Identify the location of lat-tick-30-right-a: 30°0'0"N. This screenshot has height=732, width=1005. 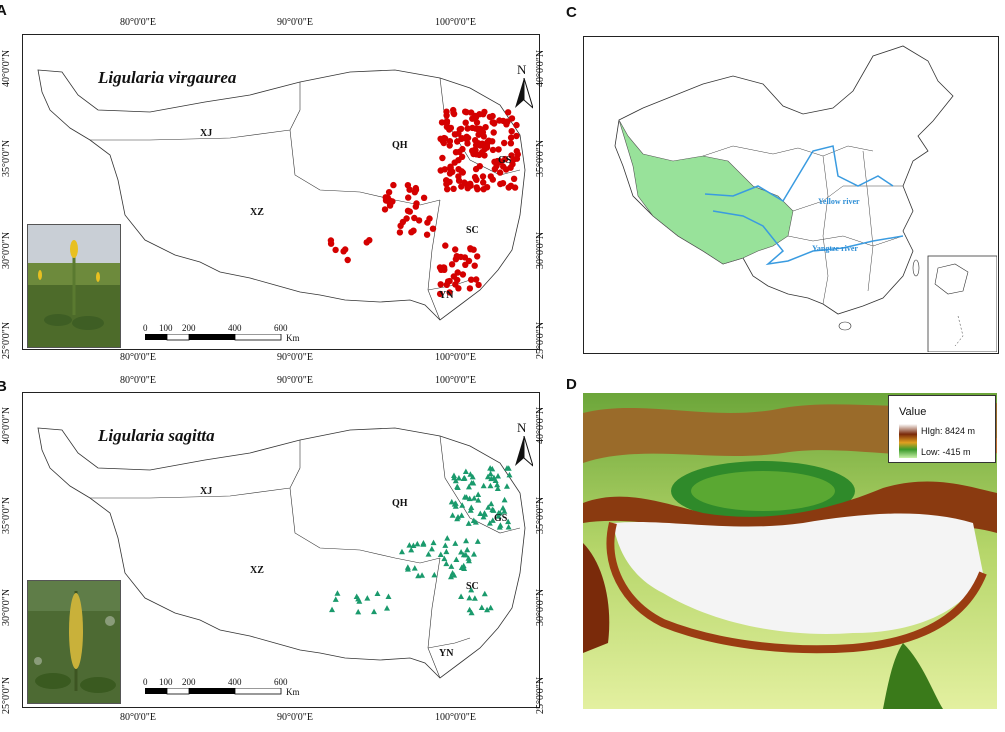
(541, 250).